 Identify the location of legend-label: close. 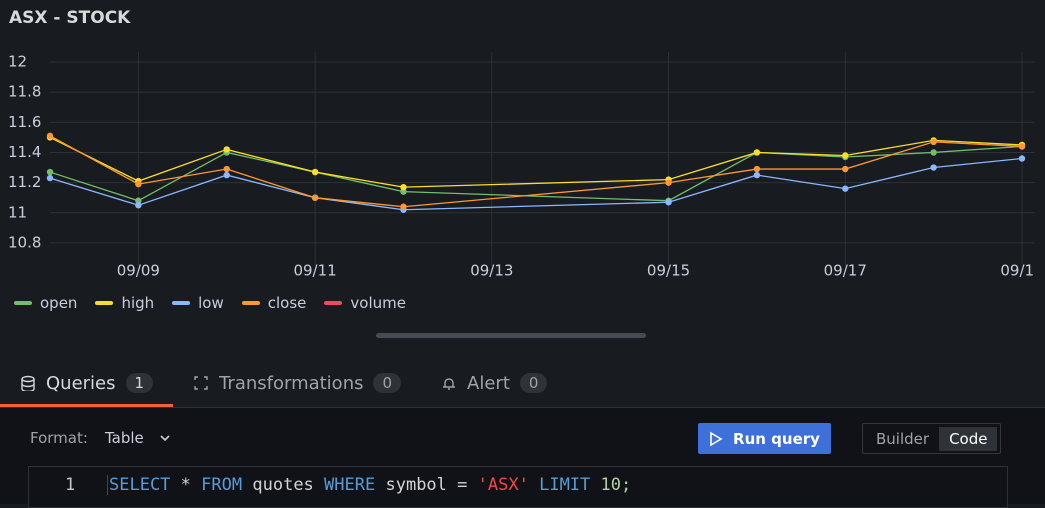
(287, 303).